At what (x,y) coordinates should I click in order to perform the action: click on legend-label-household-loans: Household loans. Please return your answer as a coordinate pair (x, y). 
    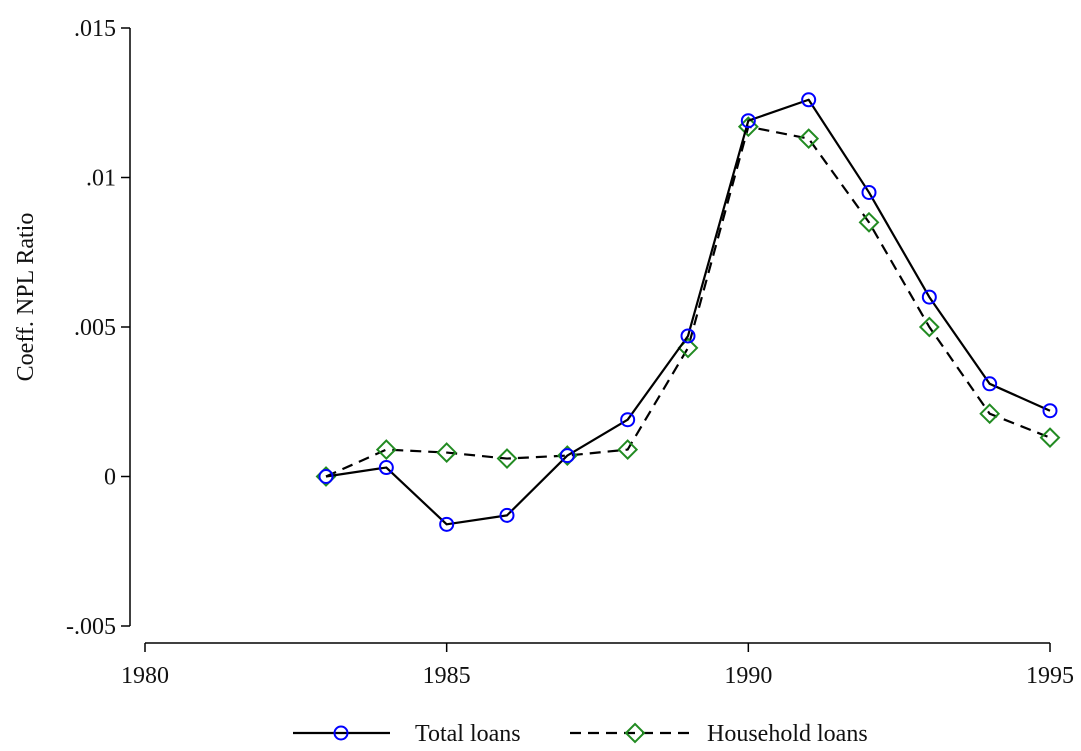
    Looking at the image, I should click on (787, 734).